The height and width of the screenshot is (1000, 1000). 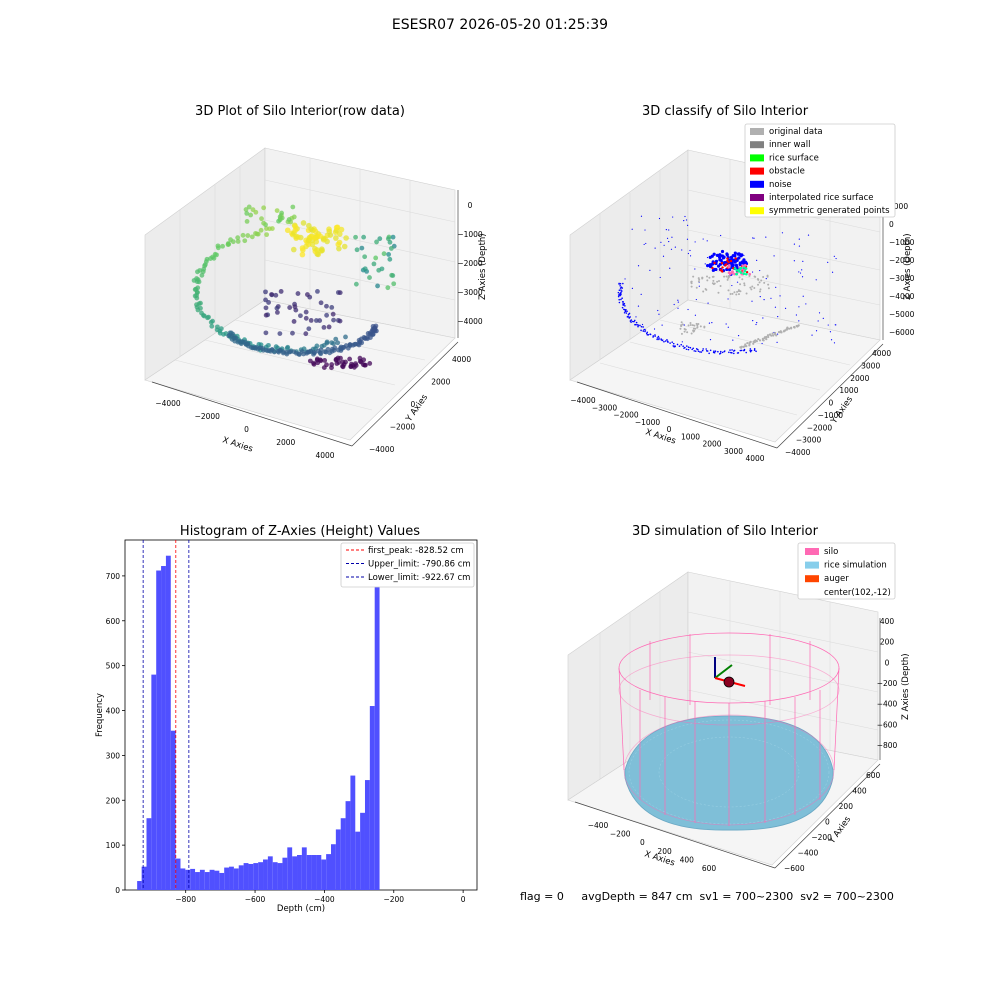 What do you see at coordinates (887, 683) in the screenshot?
I see `plot4-z-ticks: 400 200 0 −200 −400 −600 −800` at bounding box center [887, 683].